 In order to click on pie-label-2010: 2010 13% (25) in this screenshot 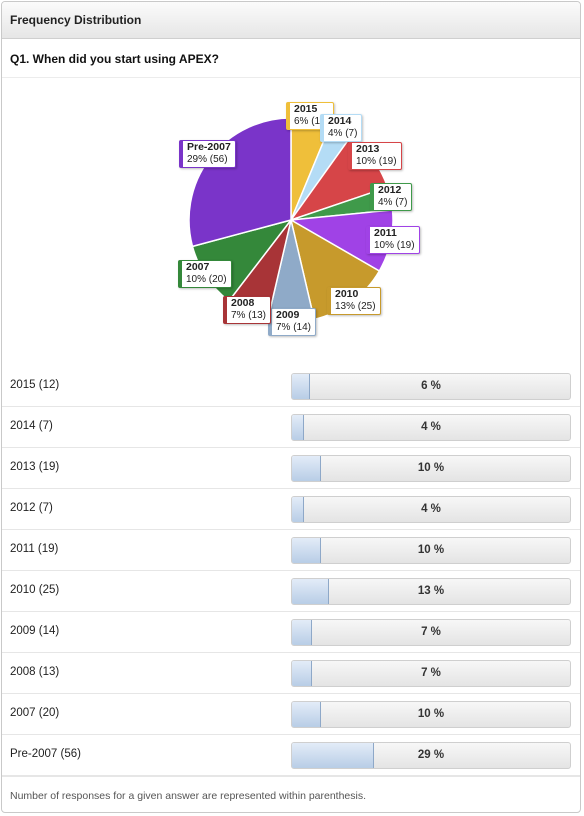, I will do `click(354, 301)`.